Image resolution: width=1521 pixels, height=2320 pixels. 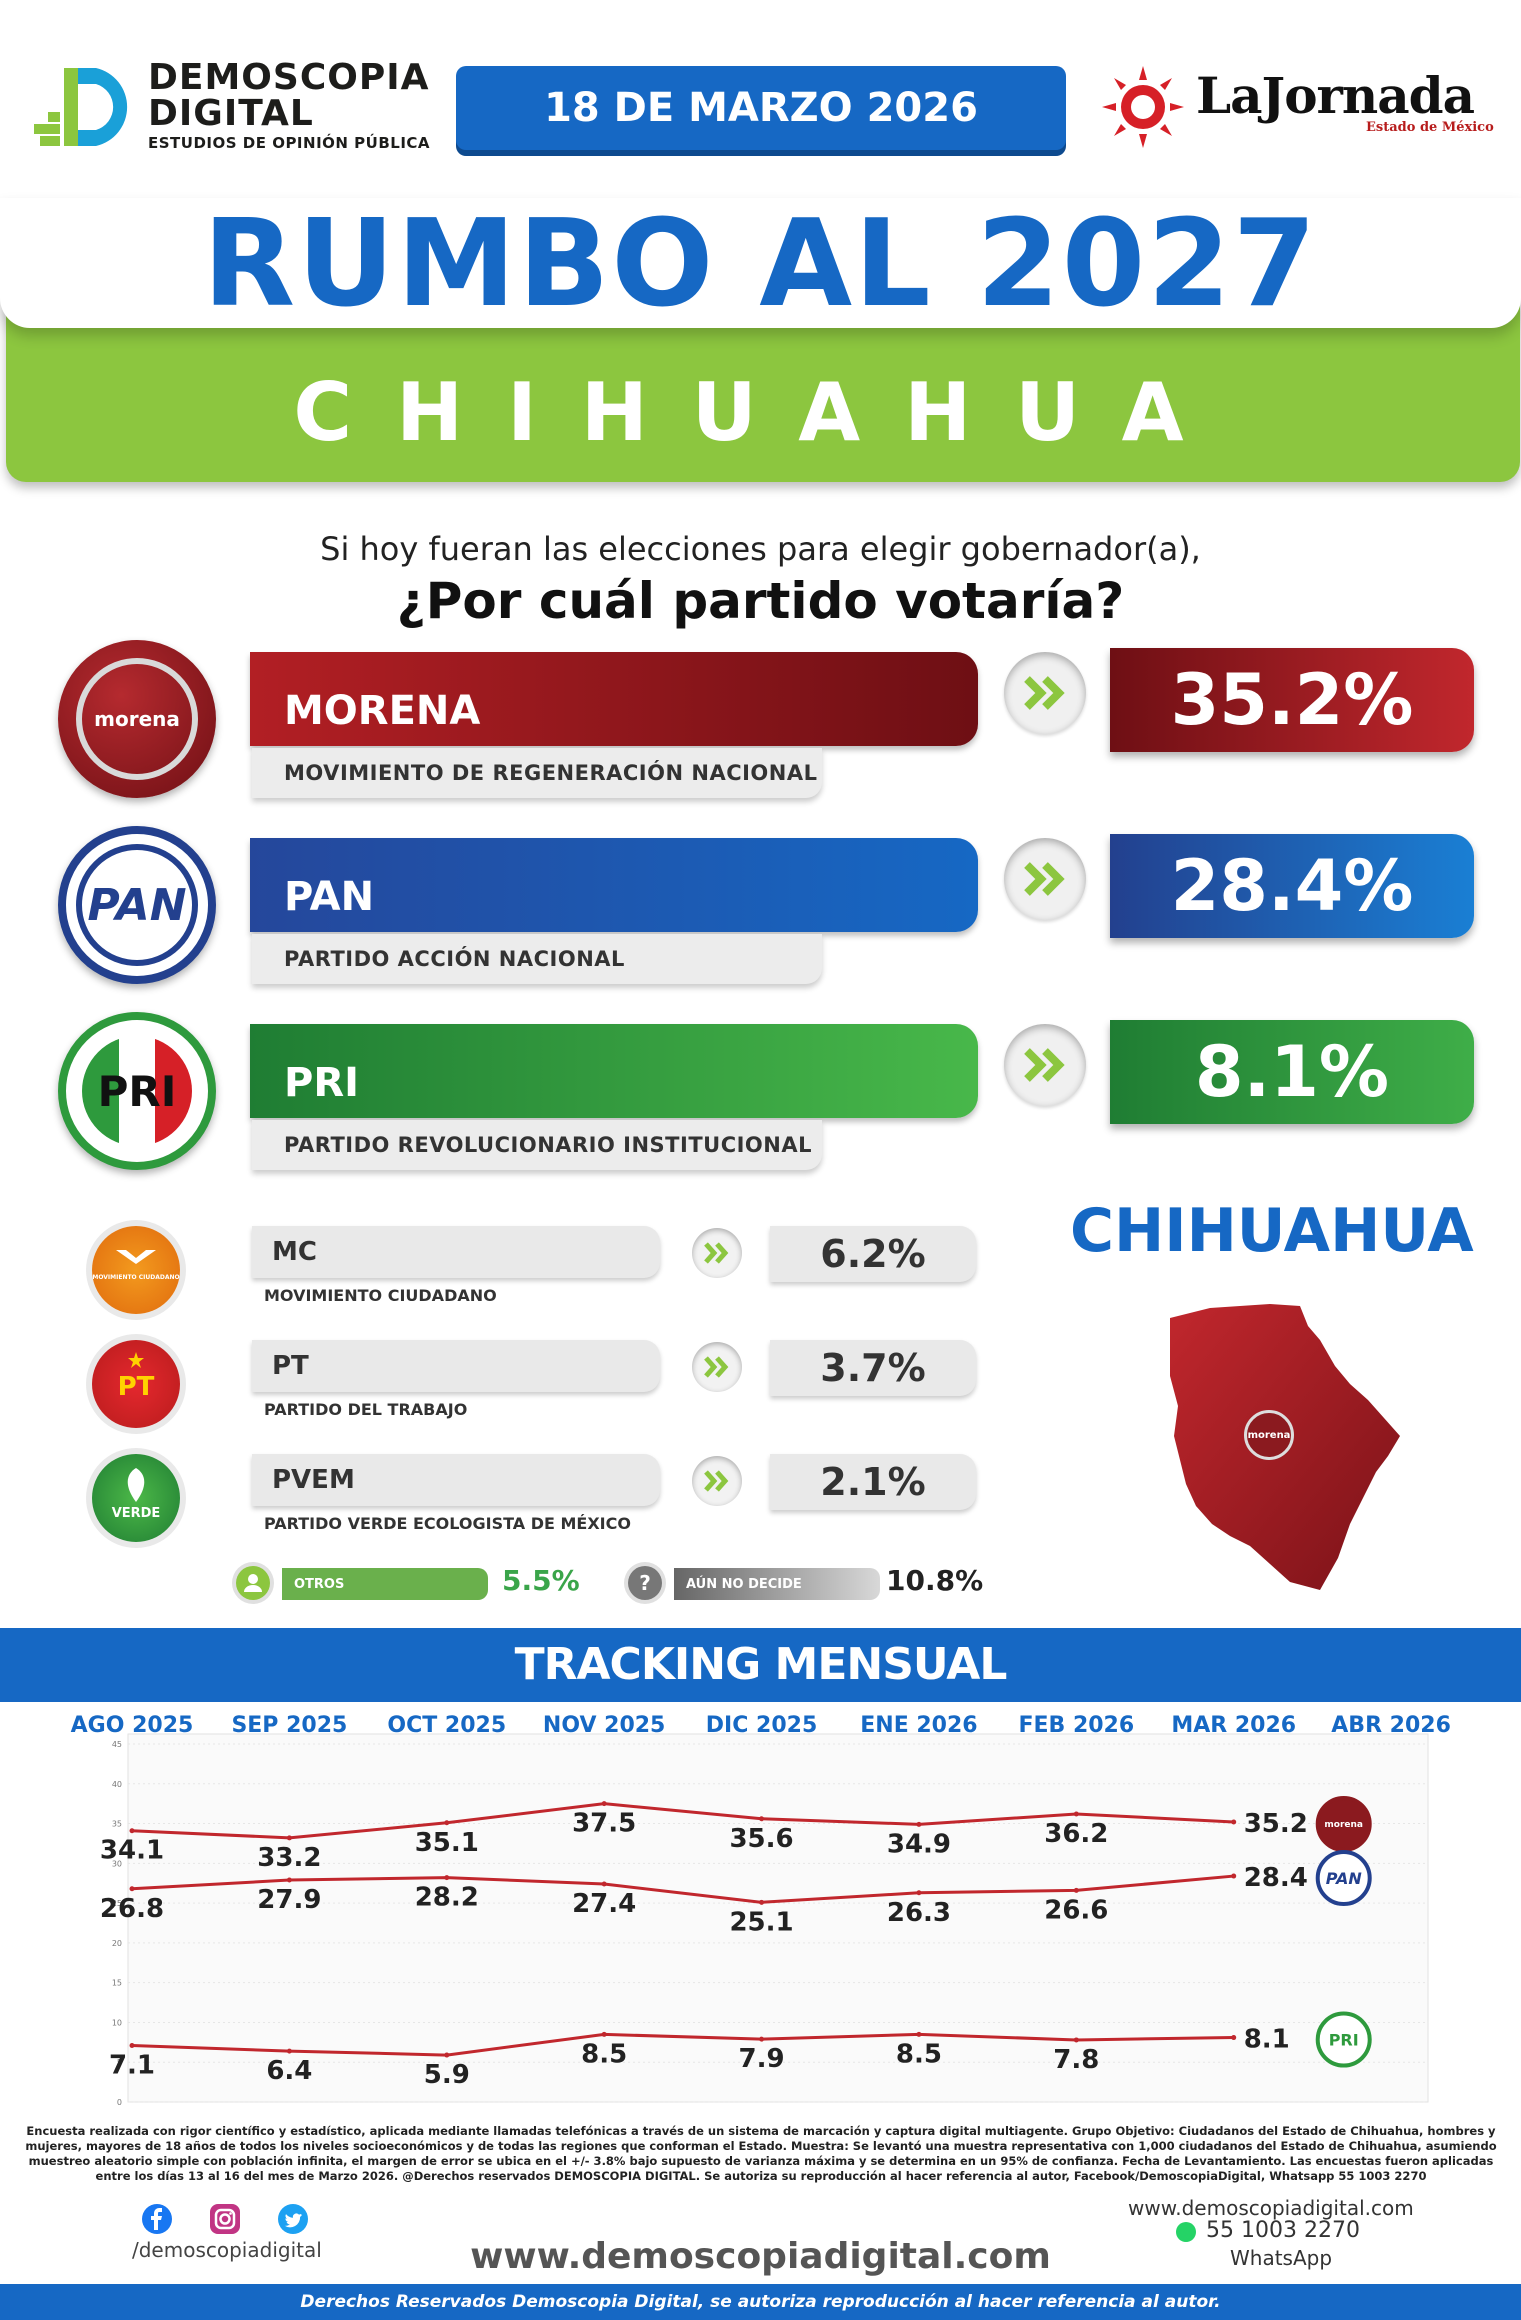 I want to click on state-band, so click(x=763, y=391).